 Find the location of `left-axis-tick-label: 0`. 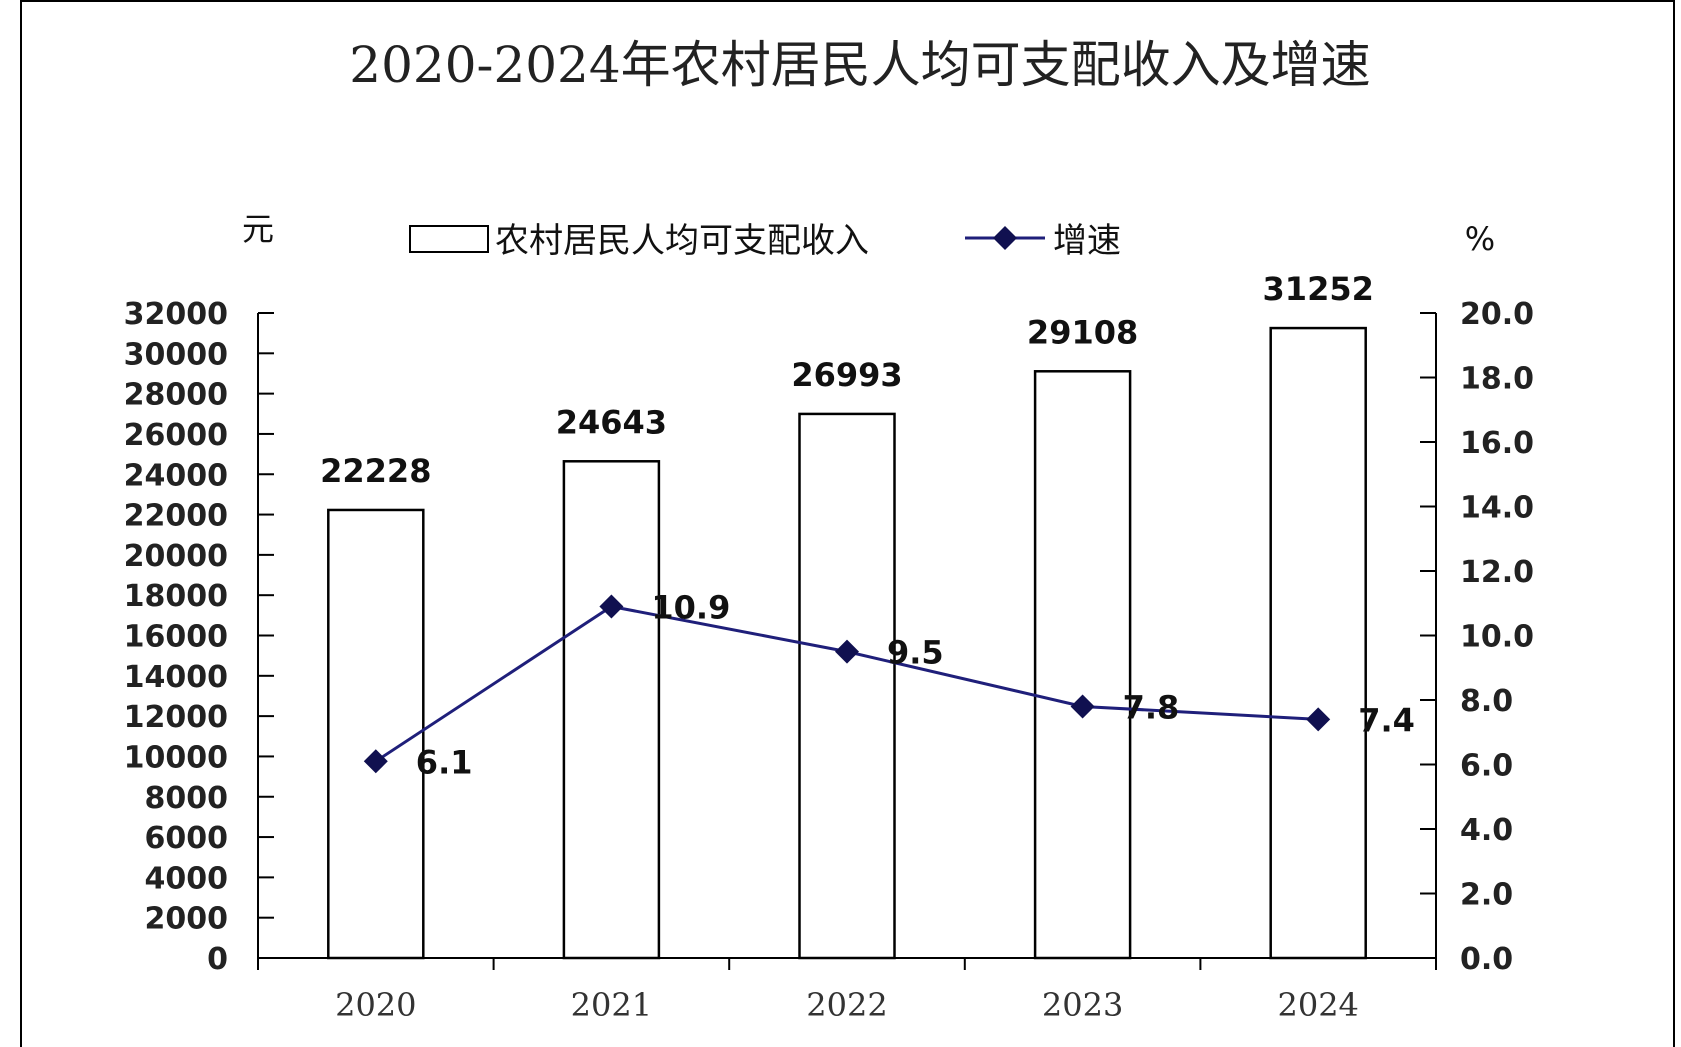

left-axis-tick-label: 0 is located at coordinates (217, 959).